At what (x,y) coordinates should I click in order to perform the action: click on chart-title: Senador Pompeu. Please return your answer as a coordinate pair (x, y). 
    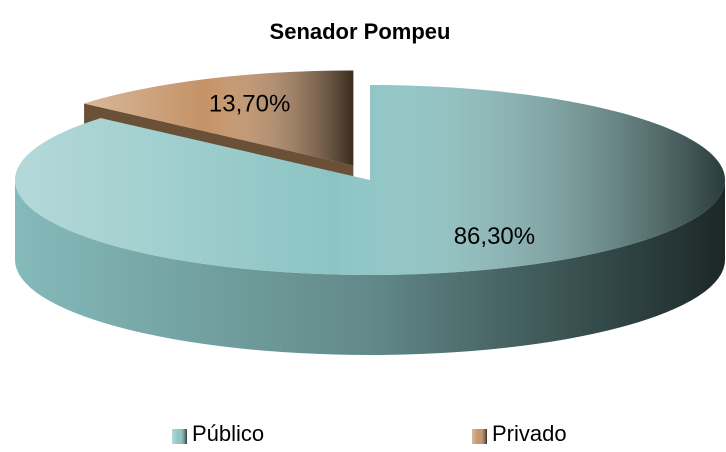
    Looking at the image, I should click on (360, 31).